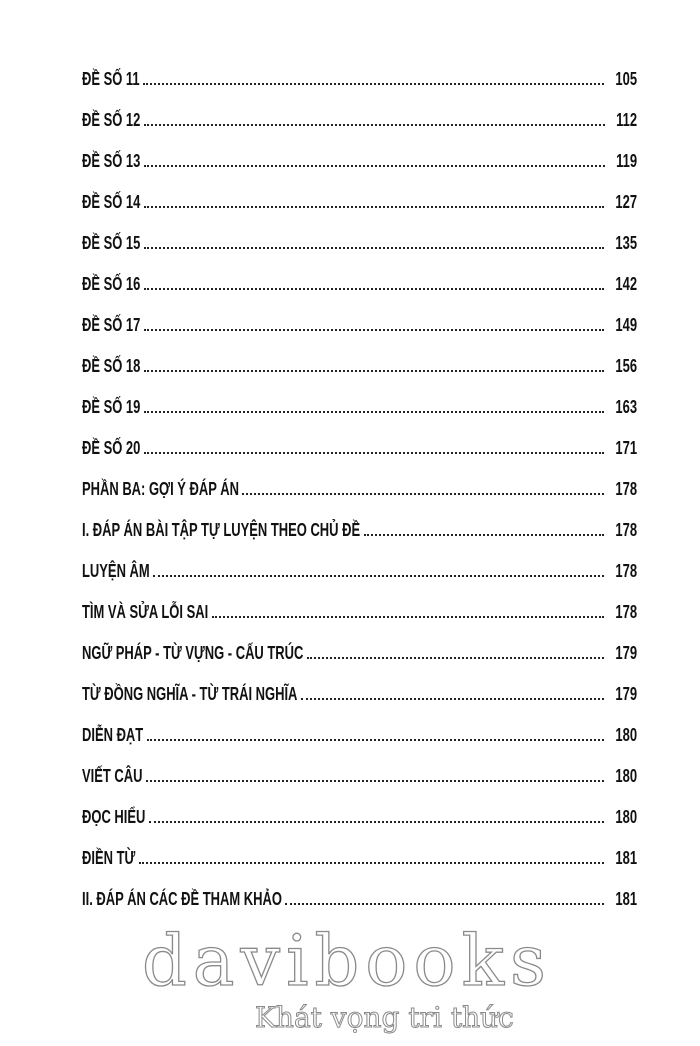 The image size is (700, 1046). Describe the element at coordinates (385, 1017) in the screenshot. I see `watermark-slogan: Khát vọng tri thức` at that location.